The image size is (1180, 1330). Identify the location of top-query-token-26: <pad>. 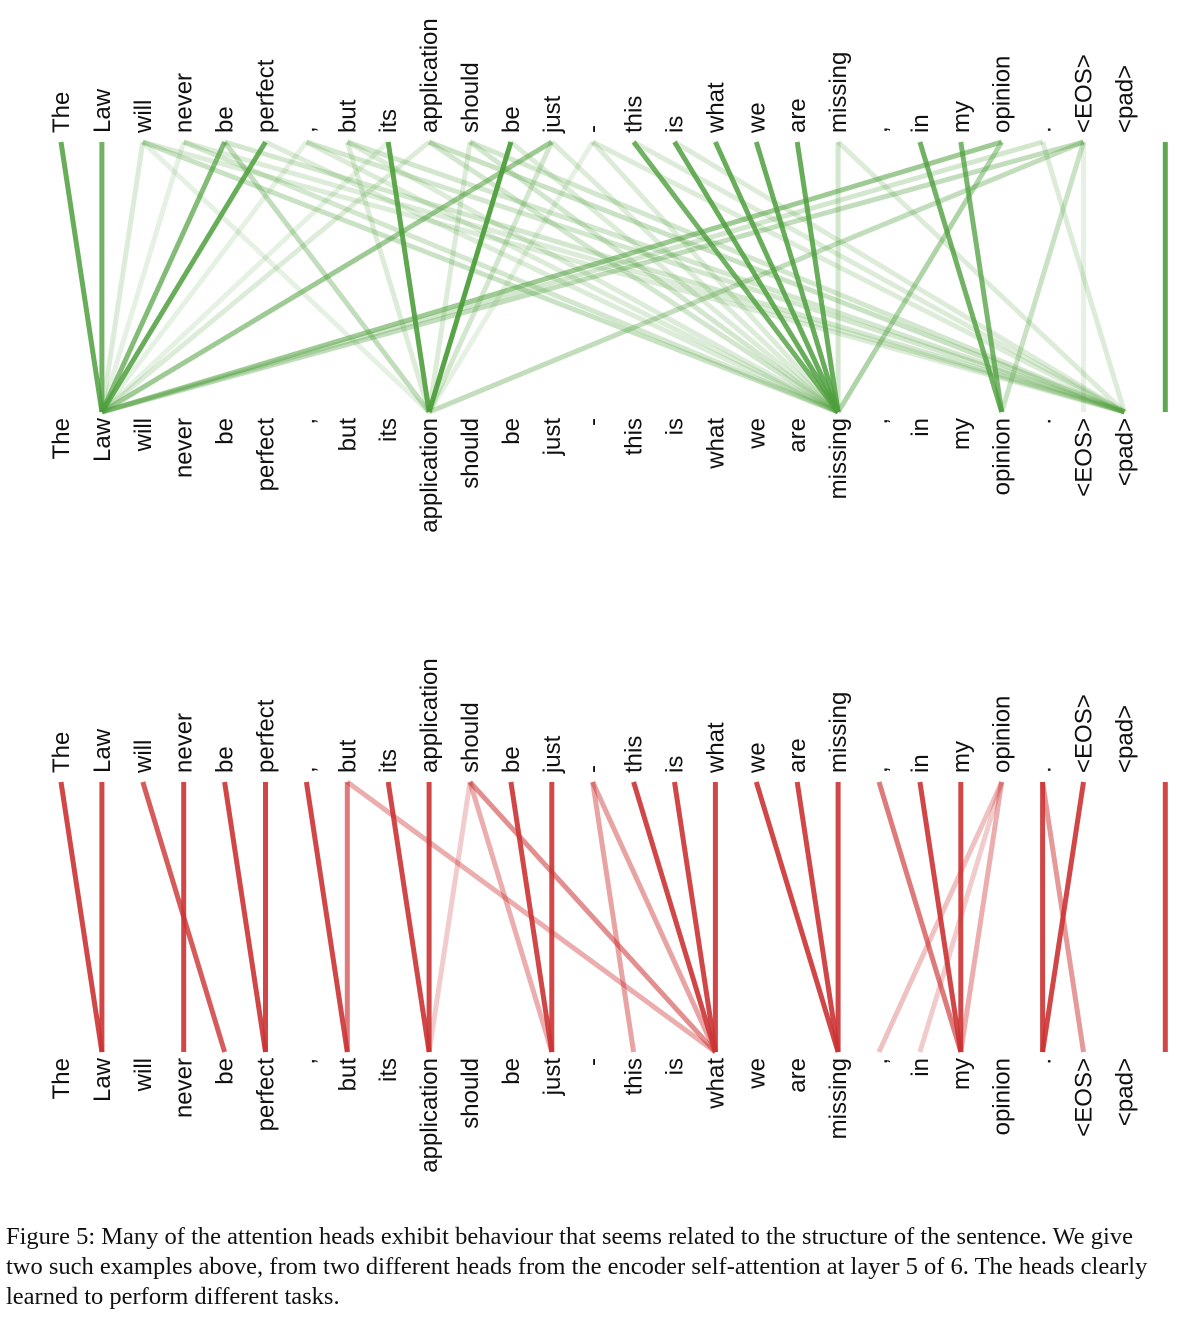
(1124, 99).